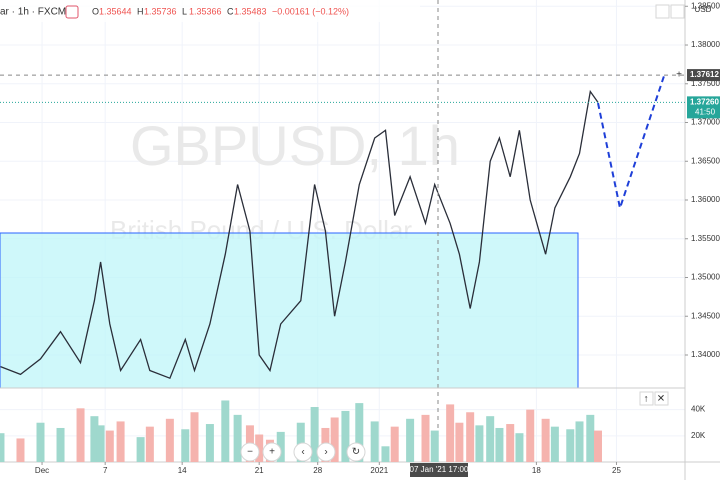 The image size is (720, 485). I want to click on y-tick-label: 1.38500, so click(705, 5).